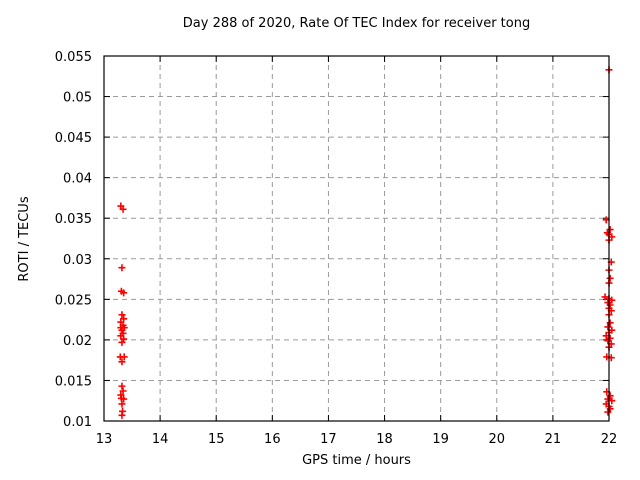 The height and width of the screenshot is (480, 640). I want to click on xtick-label-21: 21, so click(553, 439).